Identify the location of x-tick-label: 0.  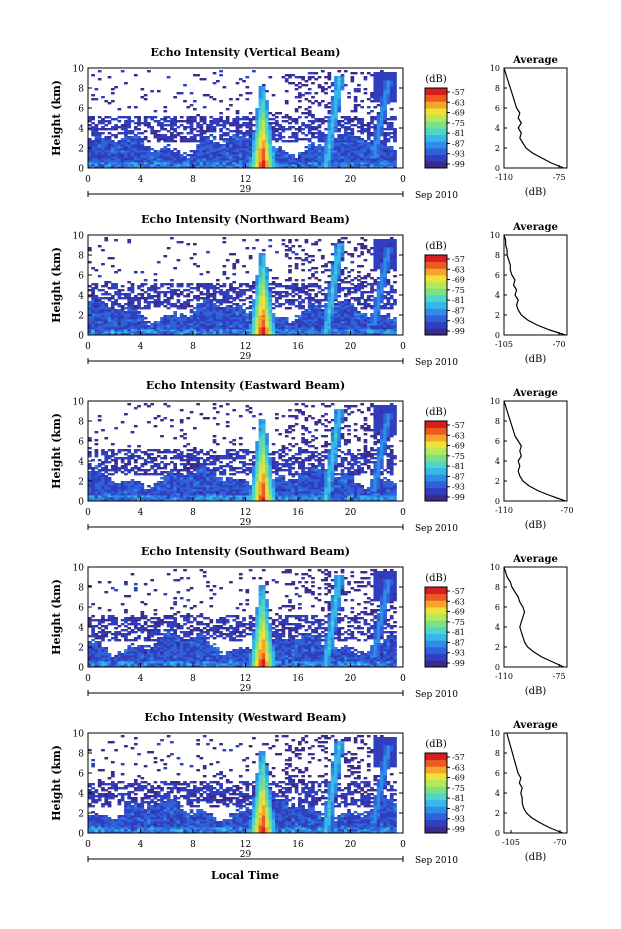
(403, 347).